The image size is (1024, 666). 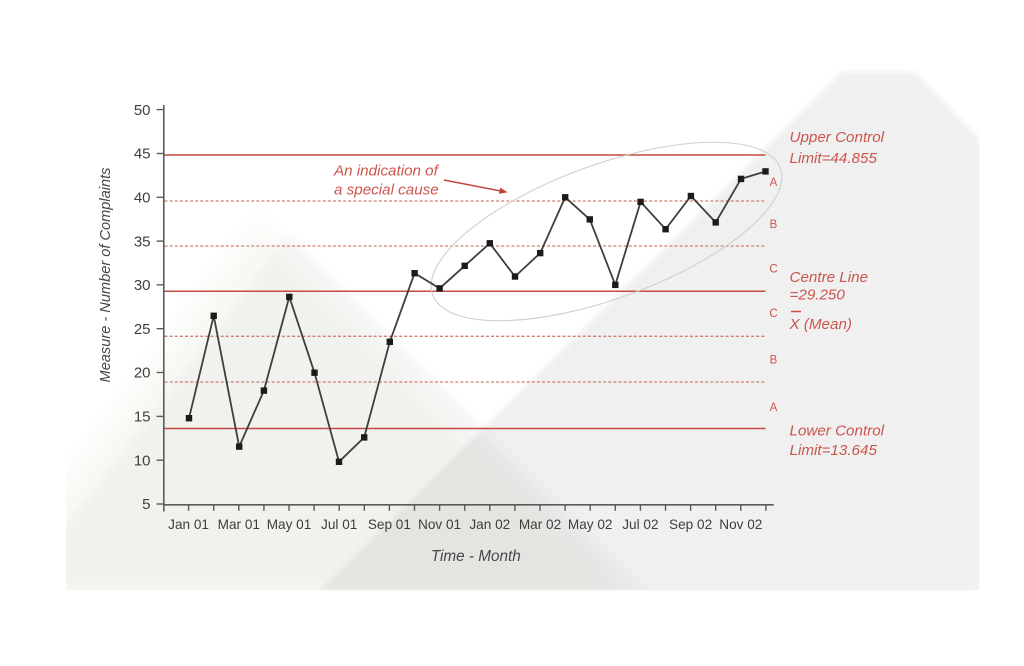 What do you see at coordinates (142, 198) in the screenshot?
I see `svg-text: 40` at bounding box center [142, 198].